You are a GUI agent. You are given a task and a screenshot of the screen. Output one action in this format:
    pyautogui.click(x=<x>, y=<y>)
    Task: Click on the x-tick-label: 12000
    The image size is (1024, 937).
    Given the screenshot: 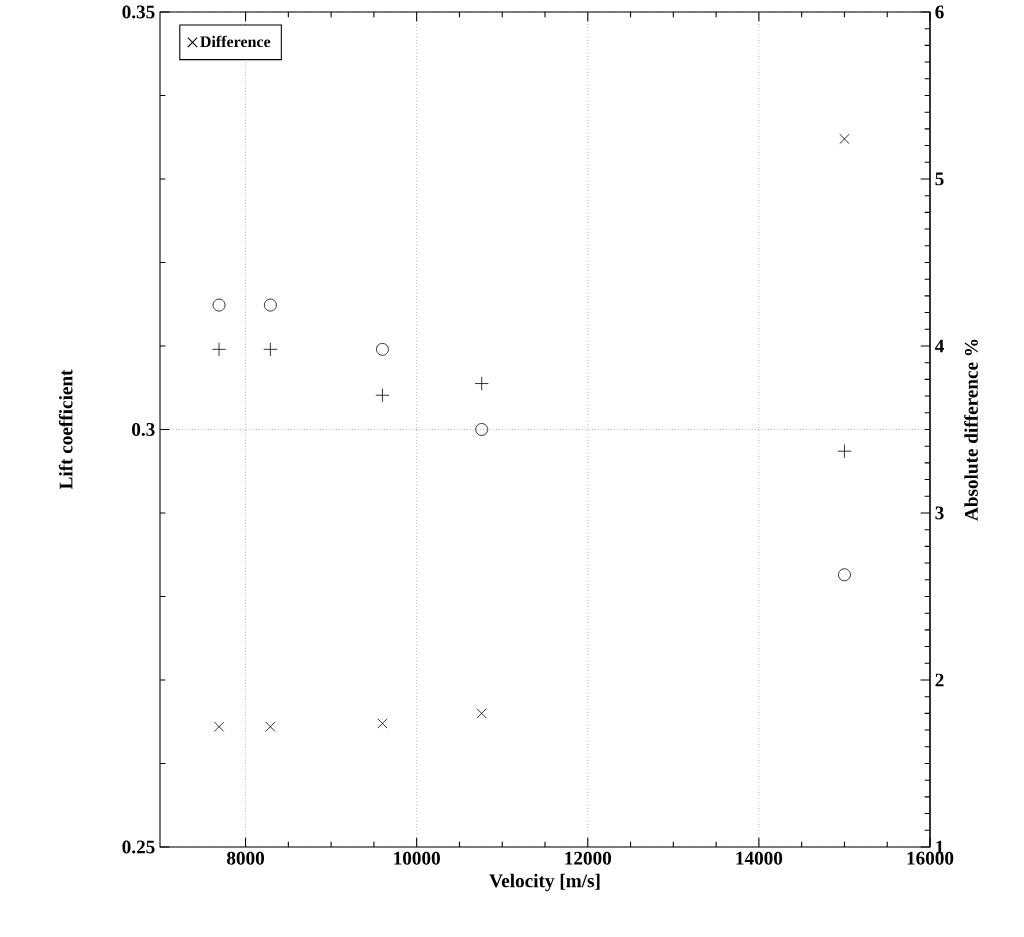 What is the action you would take?
    pyautogui.click(x=588, y=858)
    